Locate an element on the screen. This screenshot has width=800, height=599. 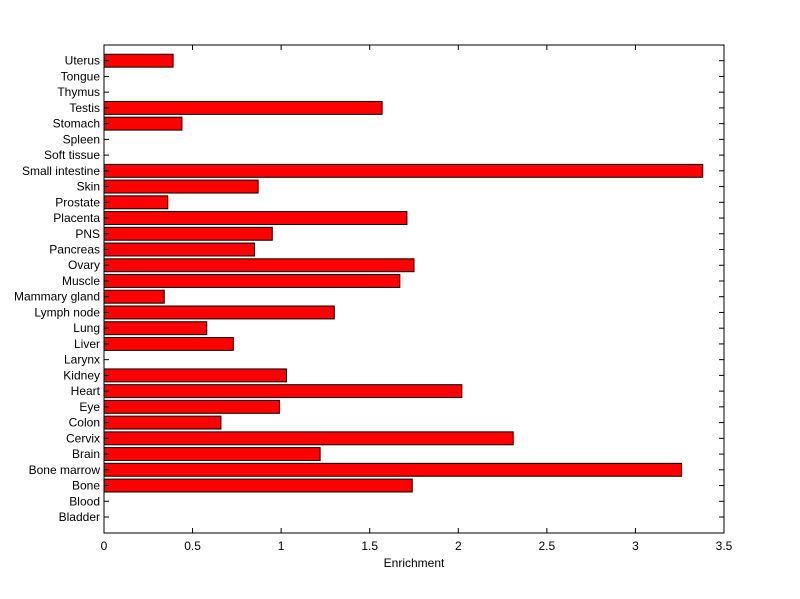
y-tick-label: Kidney is located at coordinates (81, 375).